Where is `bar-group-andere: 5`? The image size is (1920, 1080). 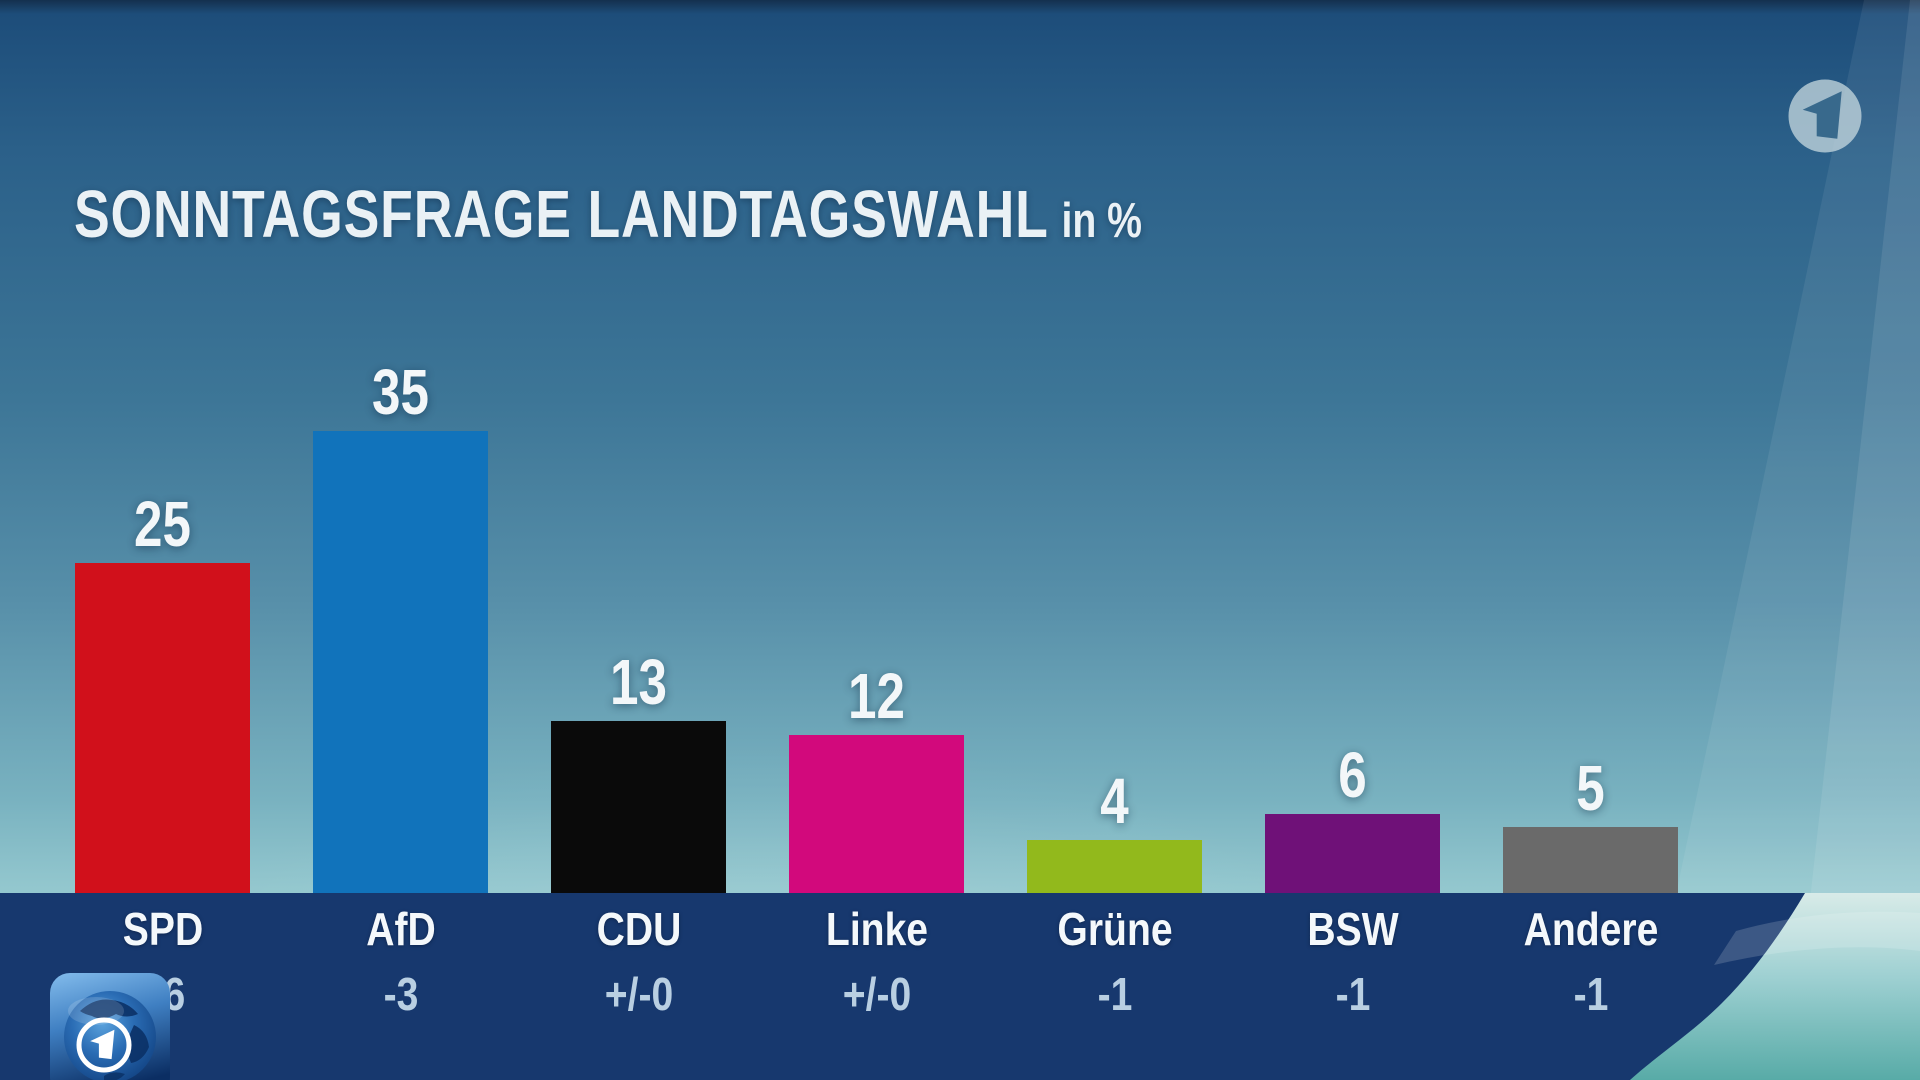
bar-group-andere: 5 is located at coordinates (1590, 824).